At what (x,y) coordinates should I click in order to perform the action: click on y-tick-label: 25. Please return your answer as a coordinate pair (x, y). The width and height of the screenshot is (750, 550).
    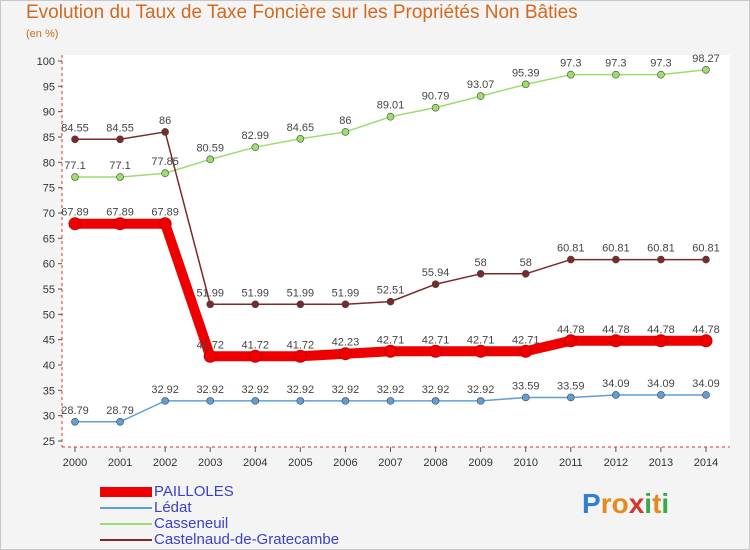
    Looking at the image, I should click on (49, 442).